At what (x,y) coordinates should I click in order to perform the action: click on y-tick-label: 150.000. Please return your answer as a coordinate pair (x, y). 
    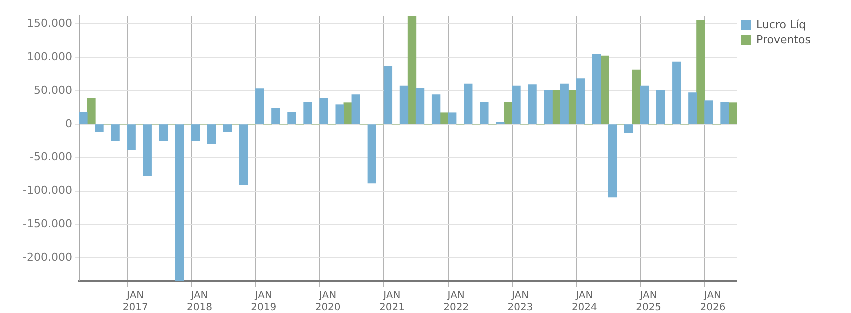
    Looking at the image, I should click on (49, 23).